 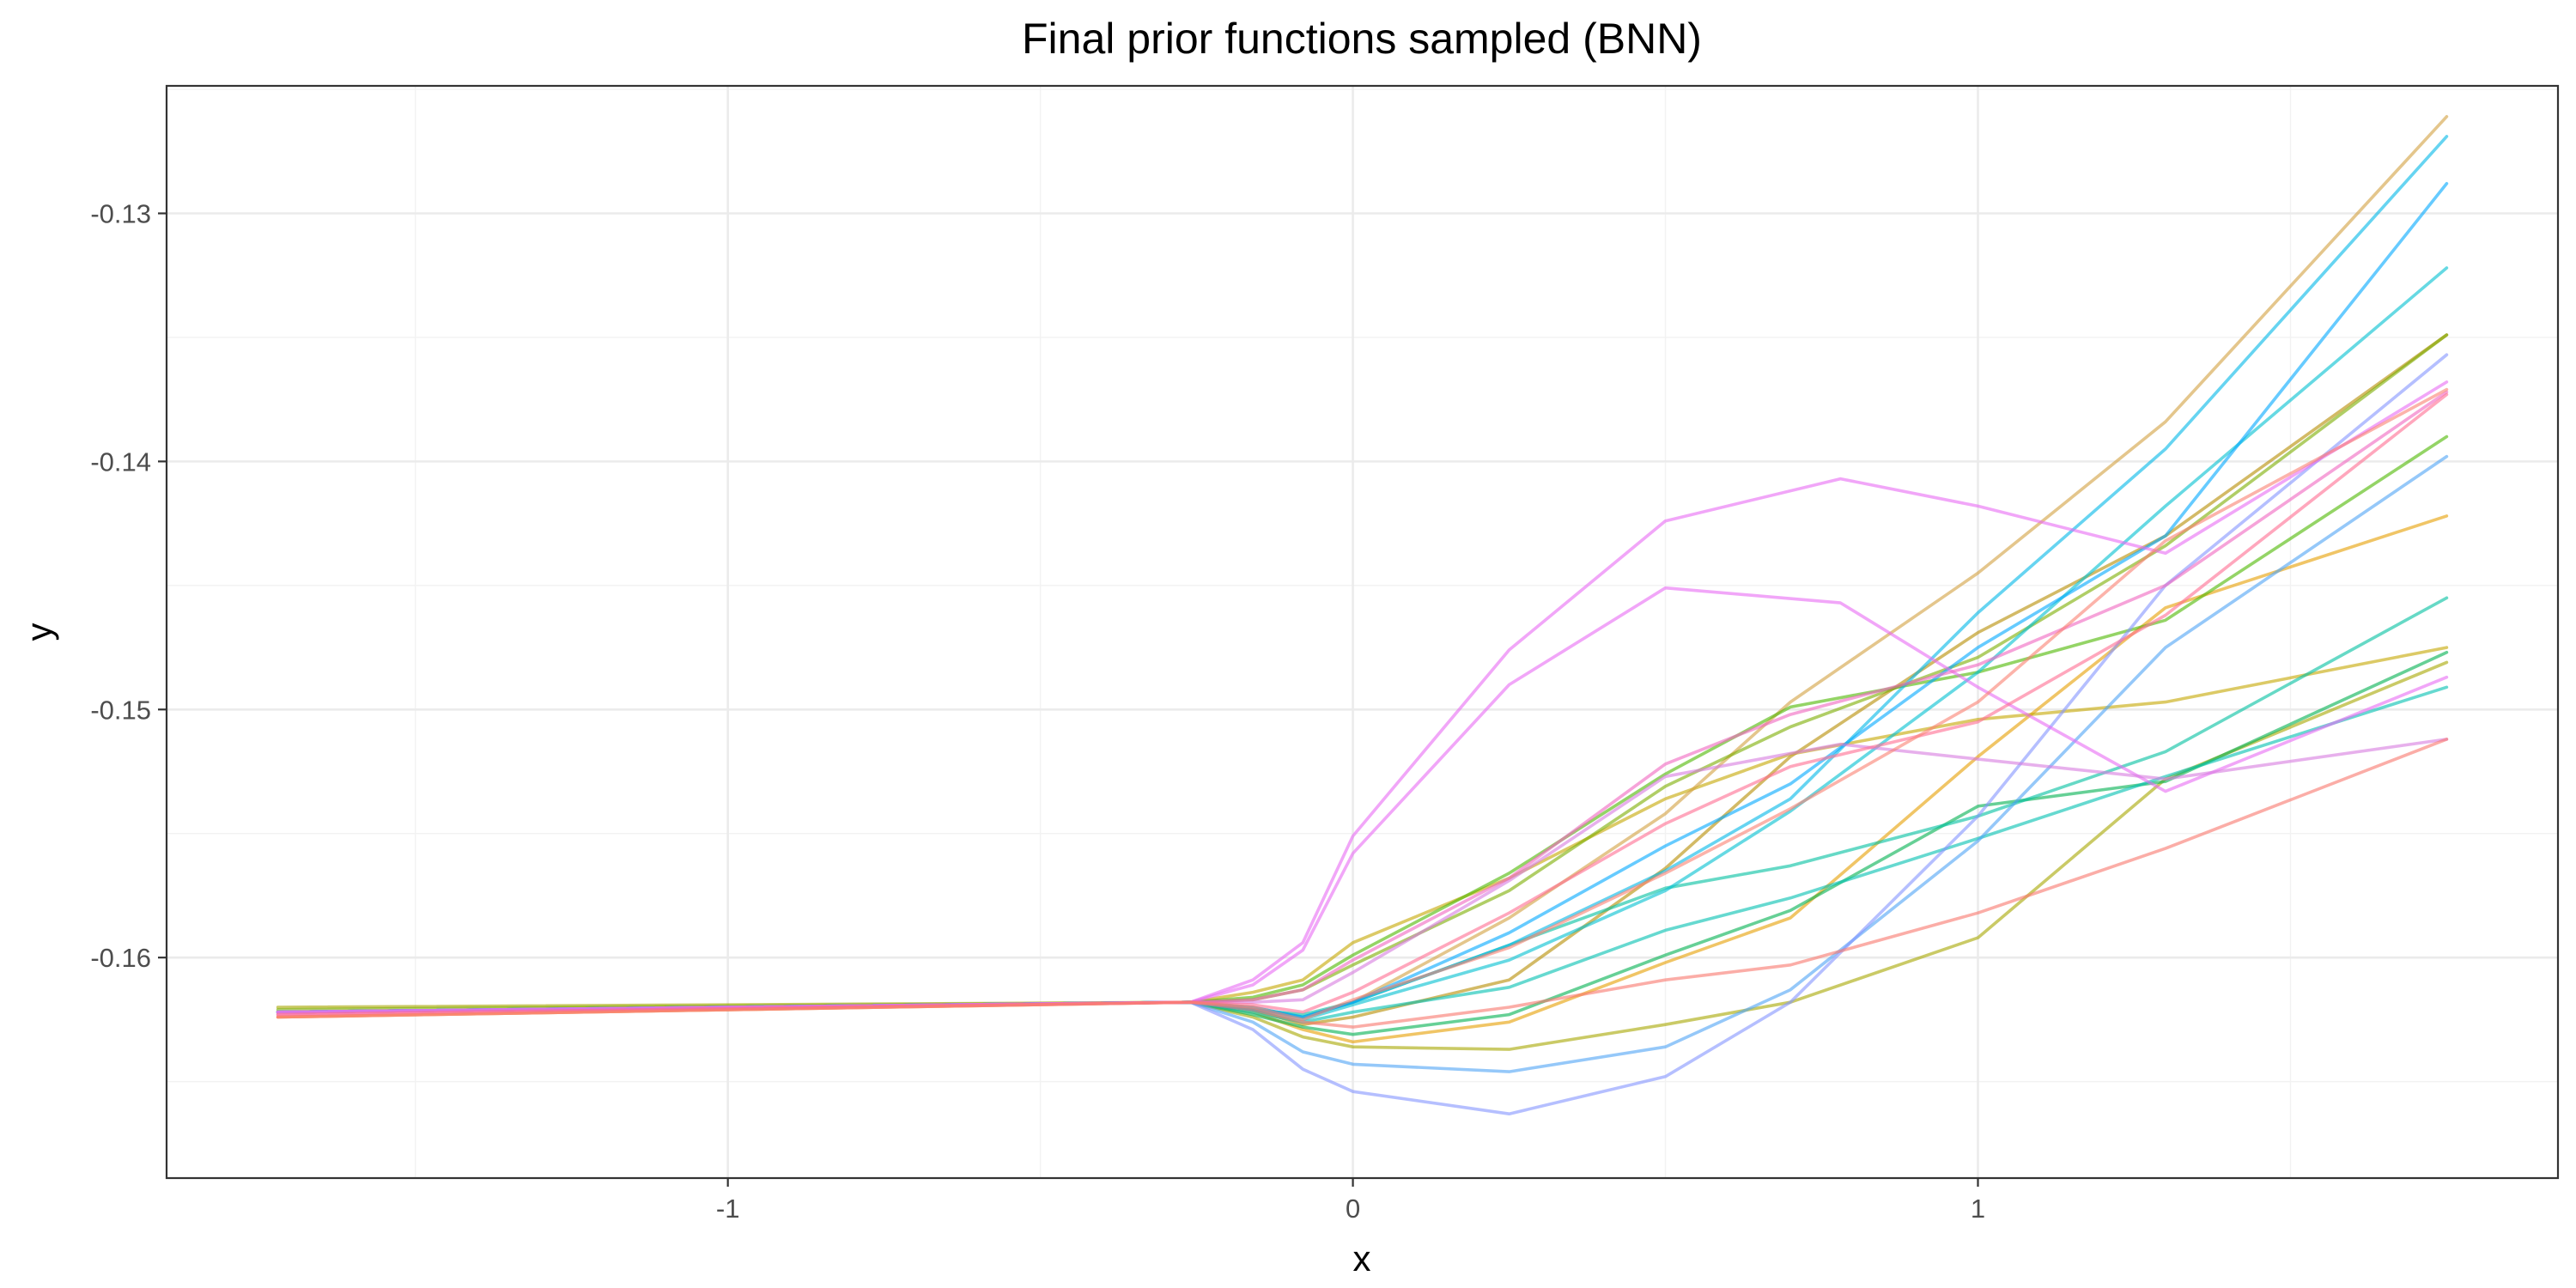 What do you see at coordinates (128, 585) in the screenshot?
I see `y-axis-ticks: -0.16 -0.15 -0.14 -0.13` at bounding box center [128, 585].